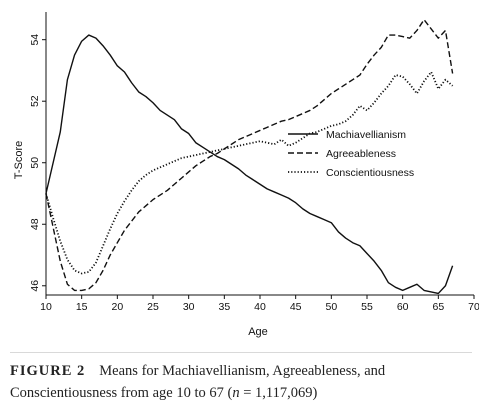 The height and width of the screenshot is (406, 479). What do you see at coordinates (236, 393) in the screenshot?
I see `caption-n-symbol: n` at bounding box center [236, 393].